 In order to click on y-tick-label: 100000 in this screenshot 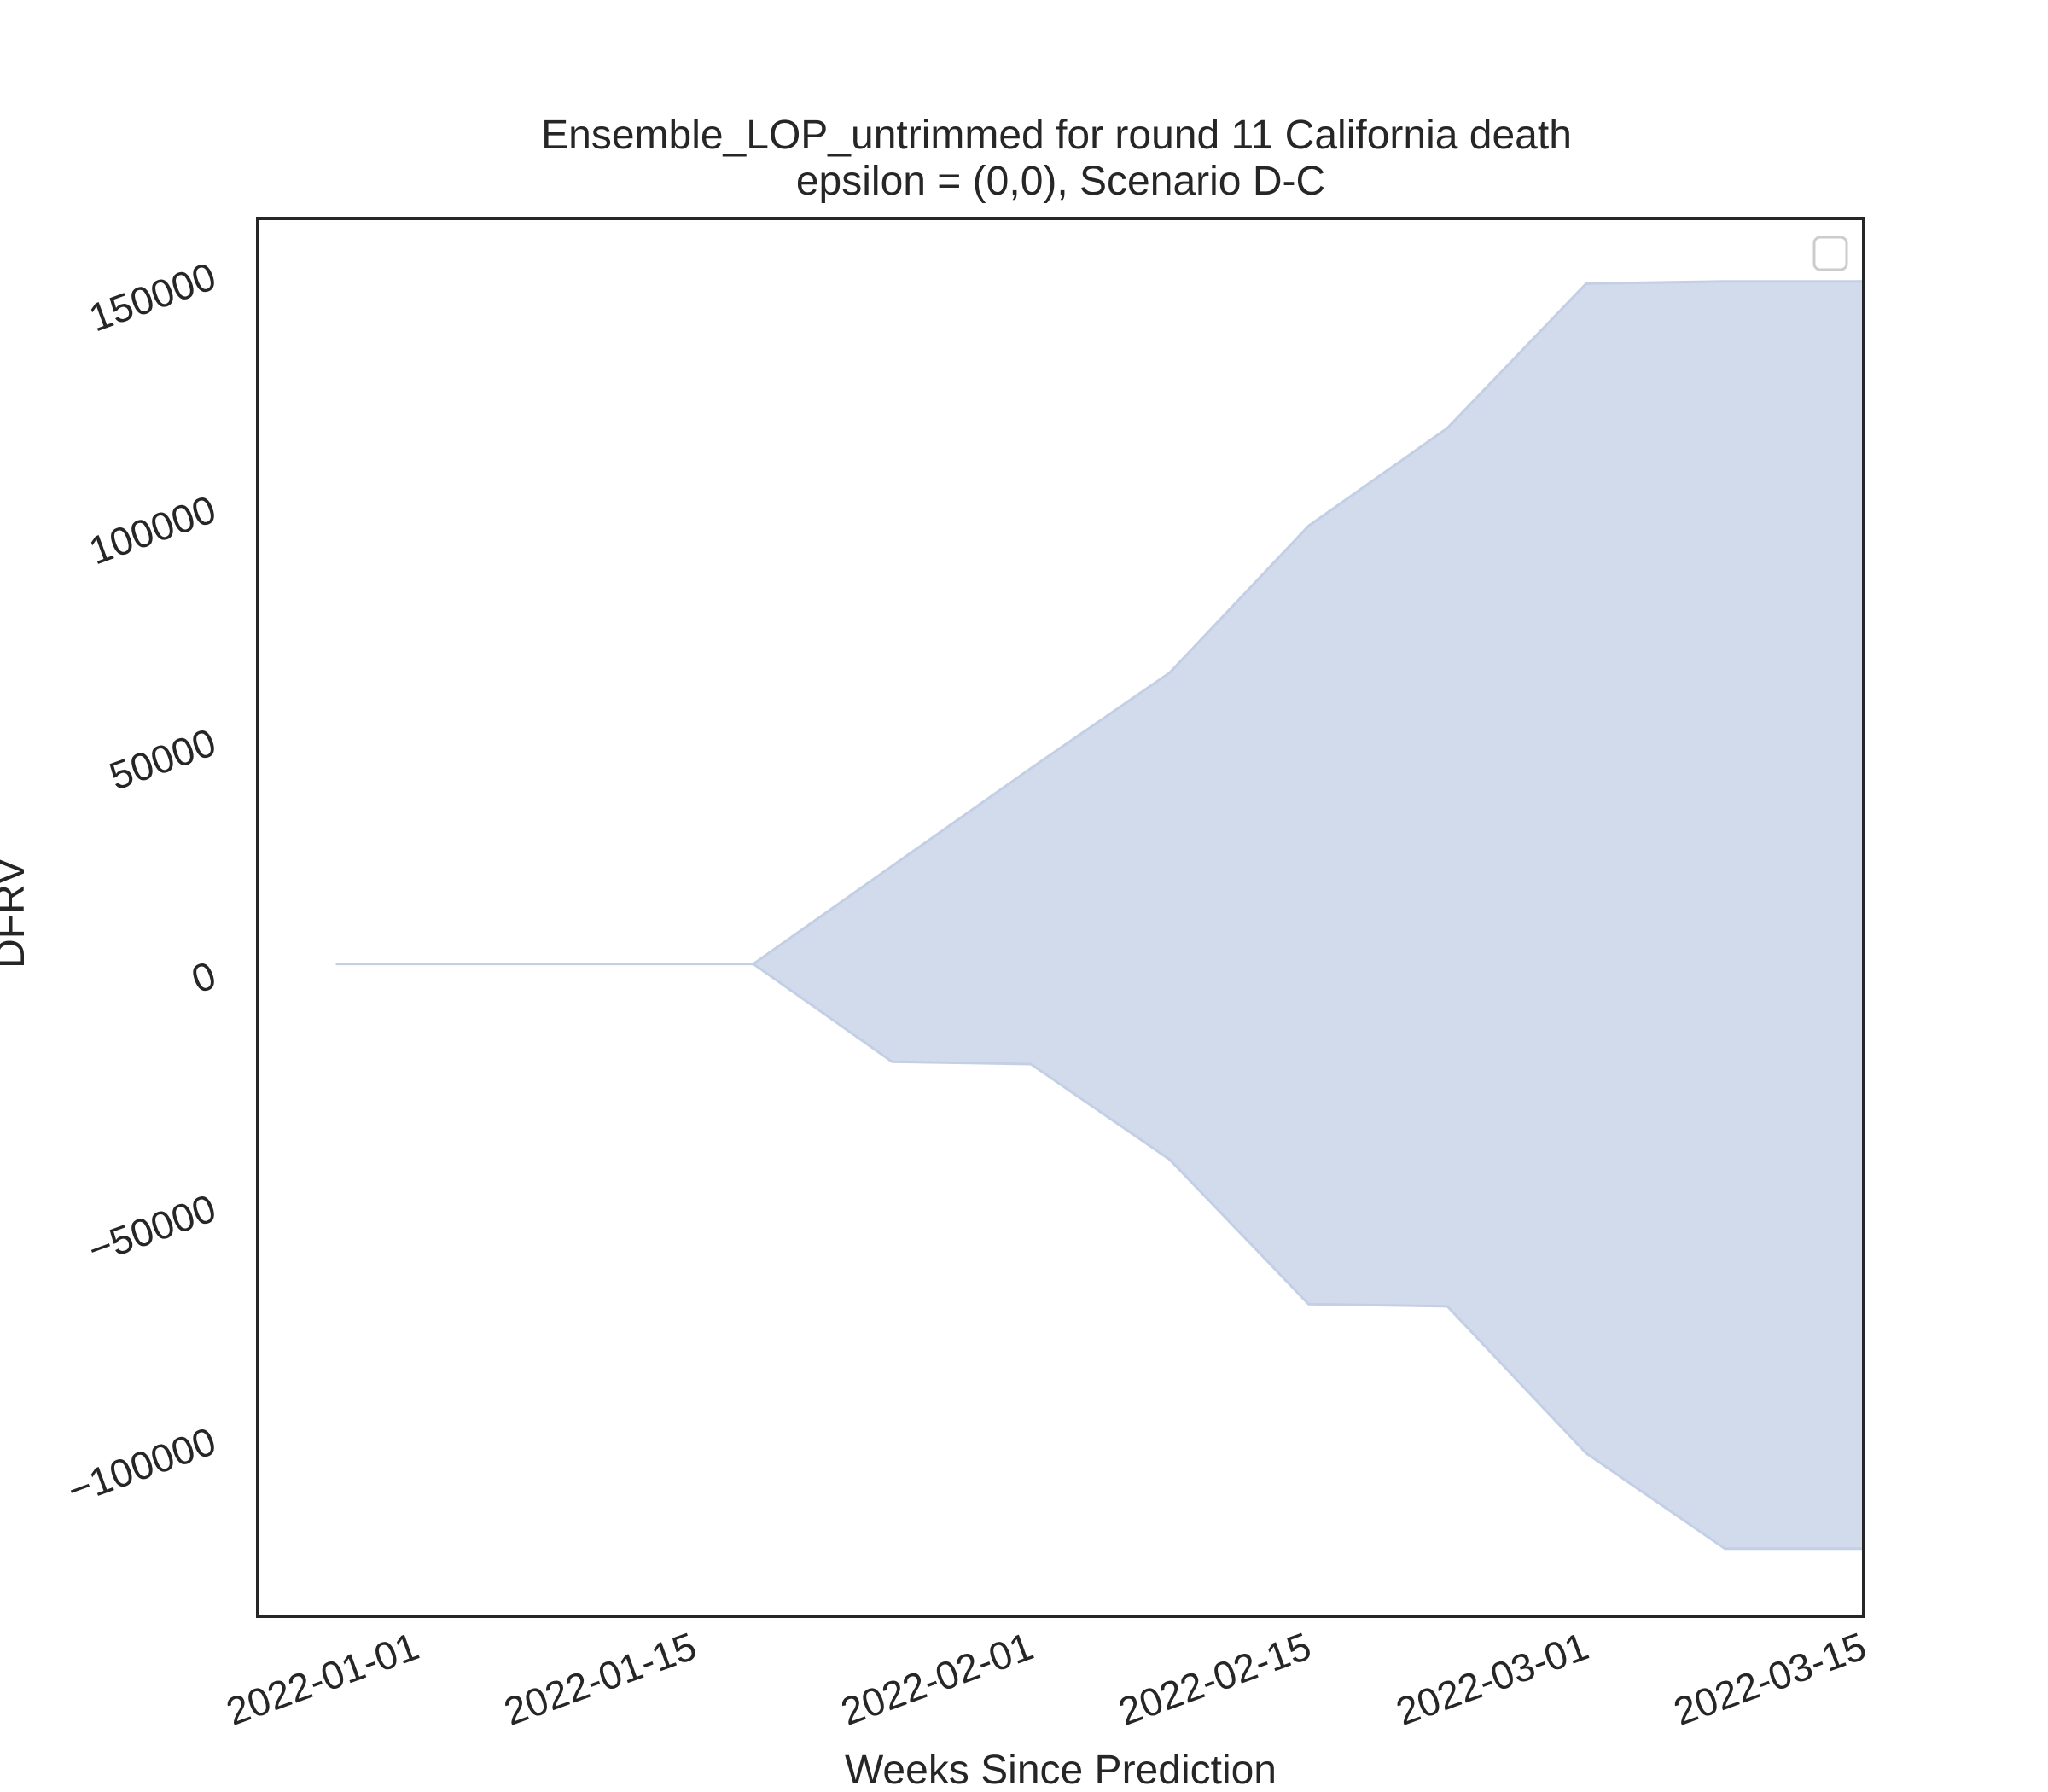, I will do `click(152, 529)`.